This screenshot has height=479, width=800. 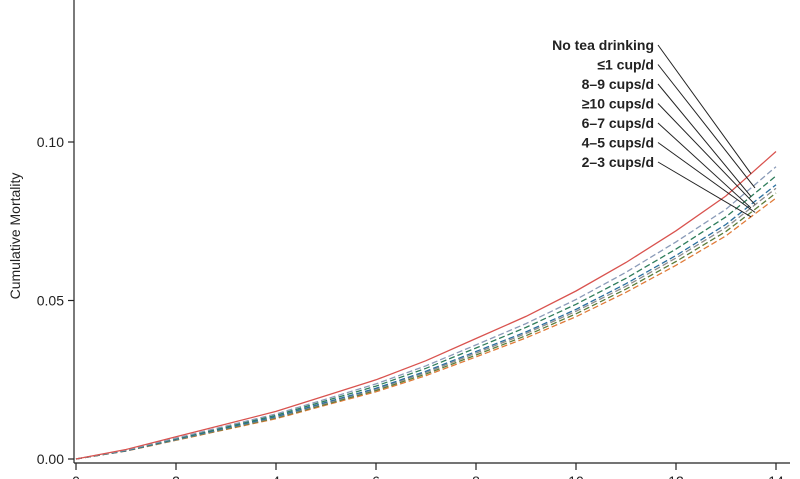 What do you see at coordinates (476, 476) in the screenshot?
I see `x-tick-label: 8` at bounding box center [476, 476].